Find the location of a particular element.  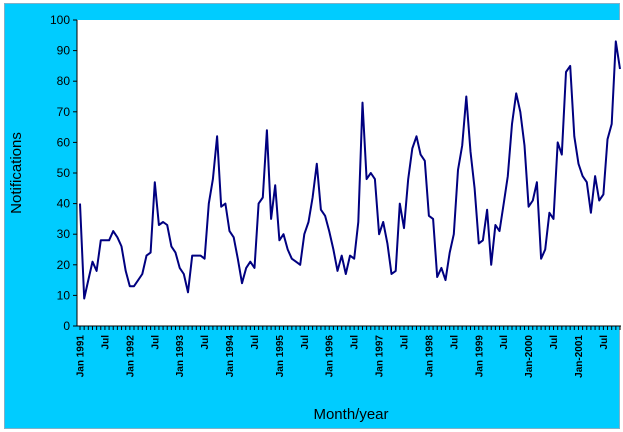

y-tick-label: 40 is located at coordinates (64, 204).